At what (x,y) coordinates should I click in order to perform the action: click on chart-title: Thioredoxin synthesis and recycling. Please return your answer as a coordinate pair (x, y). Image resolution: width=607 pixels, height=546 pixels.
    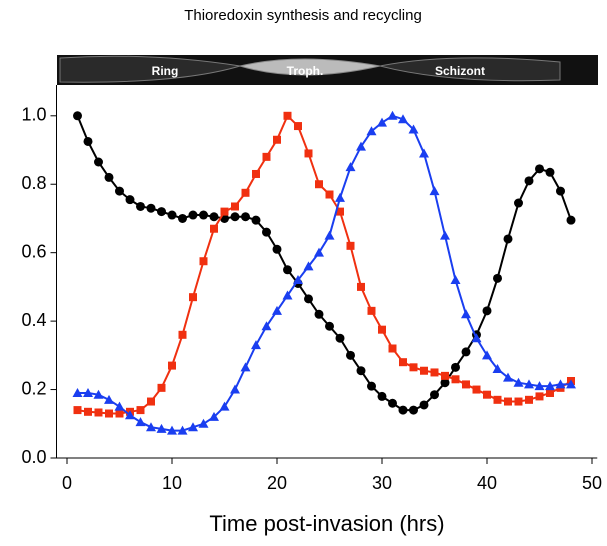
    Looking at the image, I should click on (303, 15).